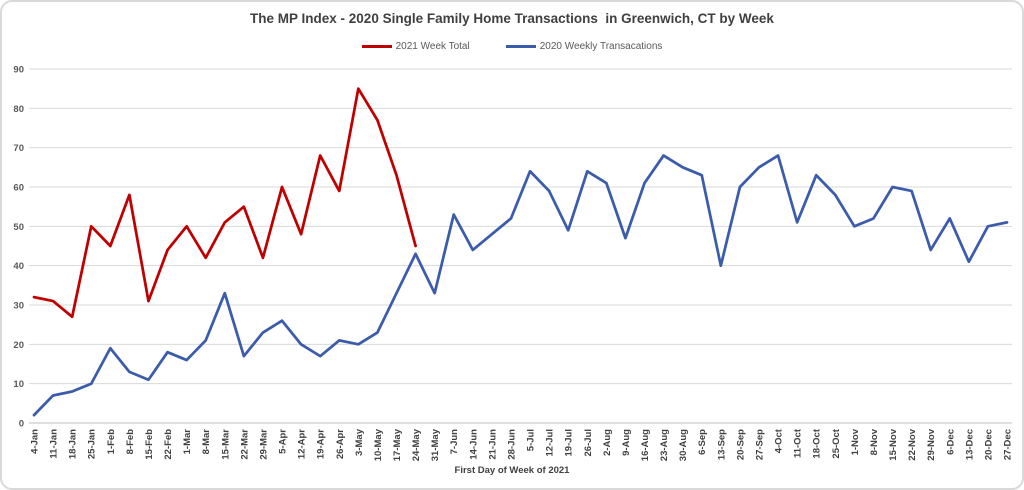 The image size is (1024, 490). What do you see at coordinates (359, 442) in the screenshot?
I see `x-tick-label: 3-May` at bounding box center [359, 442].